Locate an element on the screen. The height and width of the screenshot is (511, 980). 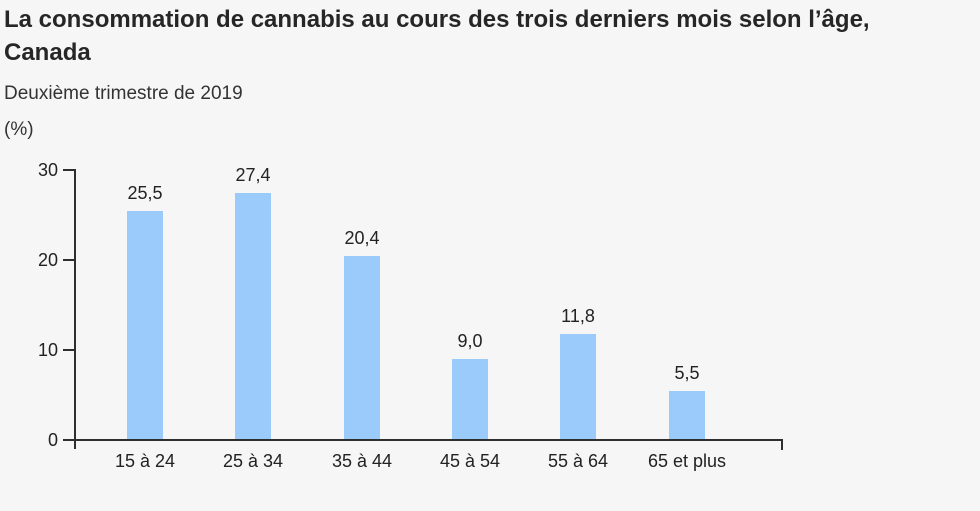
bar-value-label: 25,5 is located at coordinates (145, 193).